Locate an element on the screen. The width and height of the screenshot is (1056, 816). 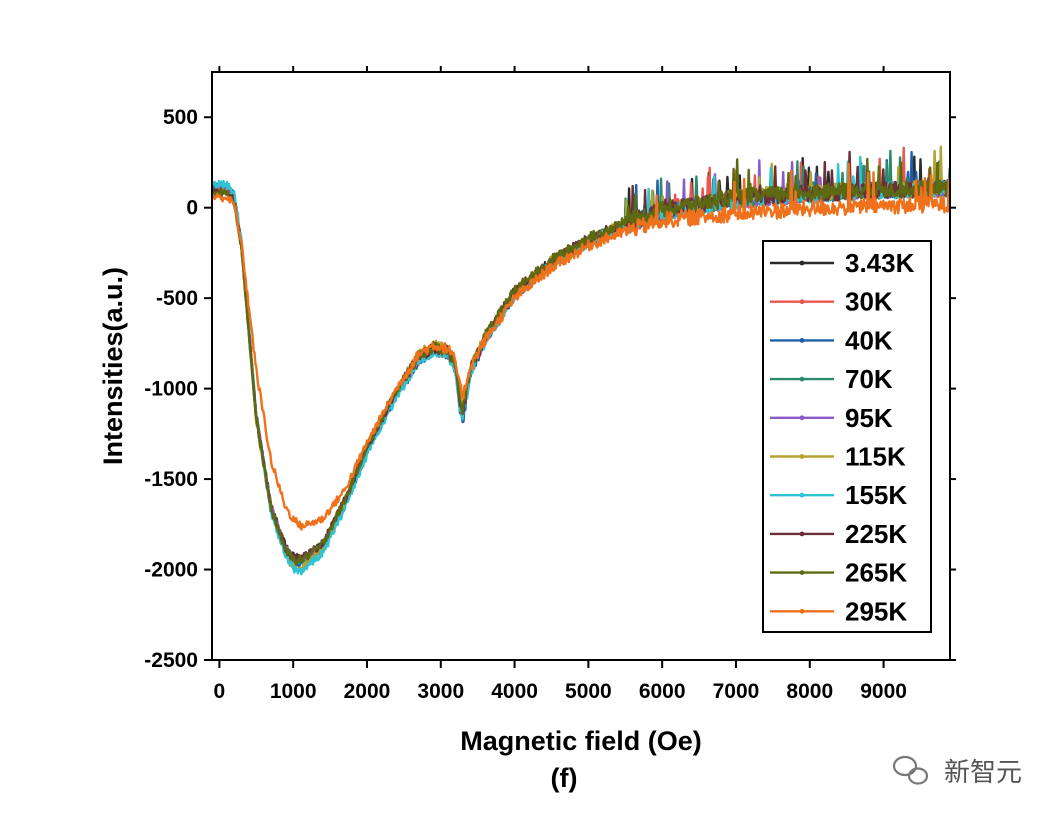
legend-label: 95K is located at coordinates (869, 418).